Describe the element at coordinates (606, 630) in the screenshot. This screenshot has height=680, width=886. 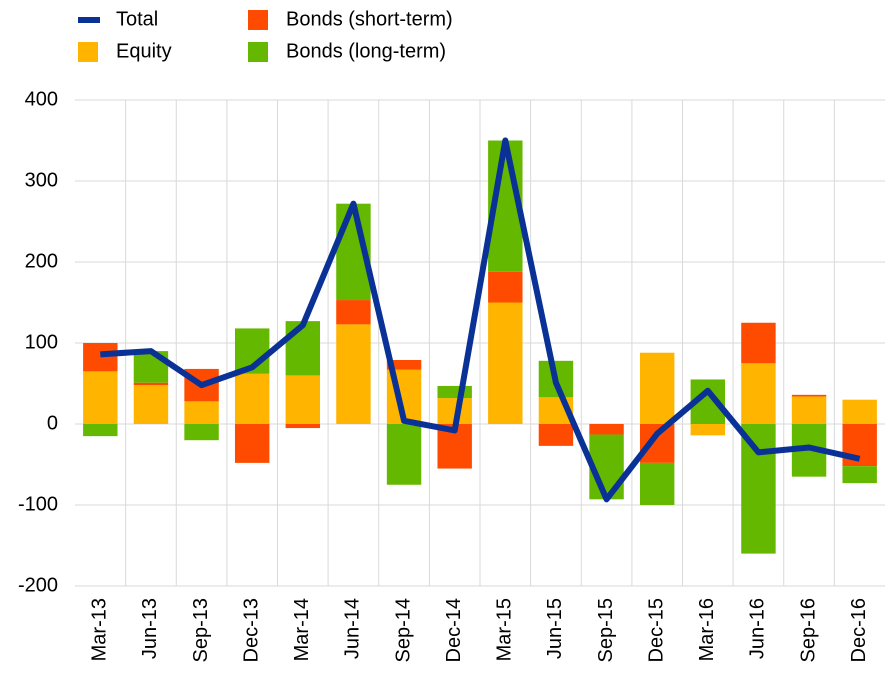
I see `x-tick-label: Sep-15` at that location.